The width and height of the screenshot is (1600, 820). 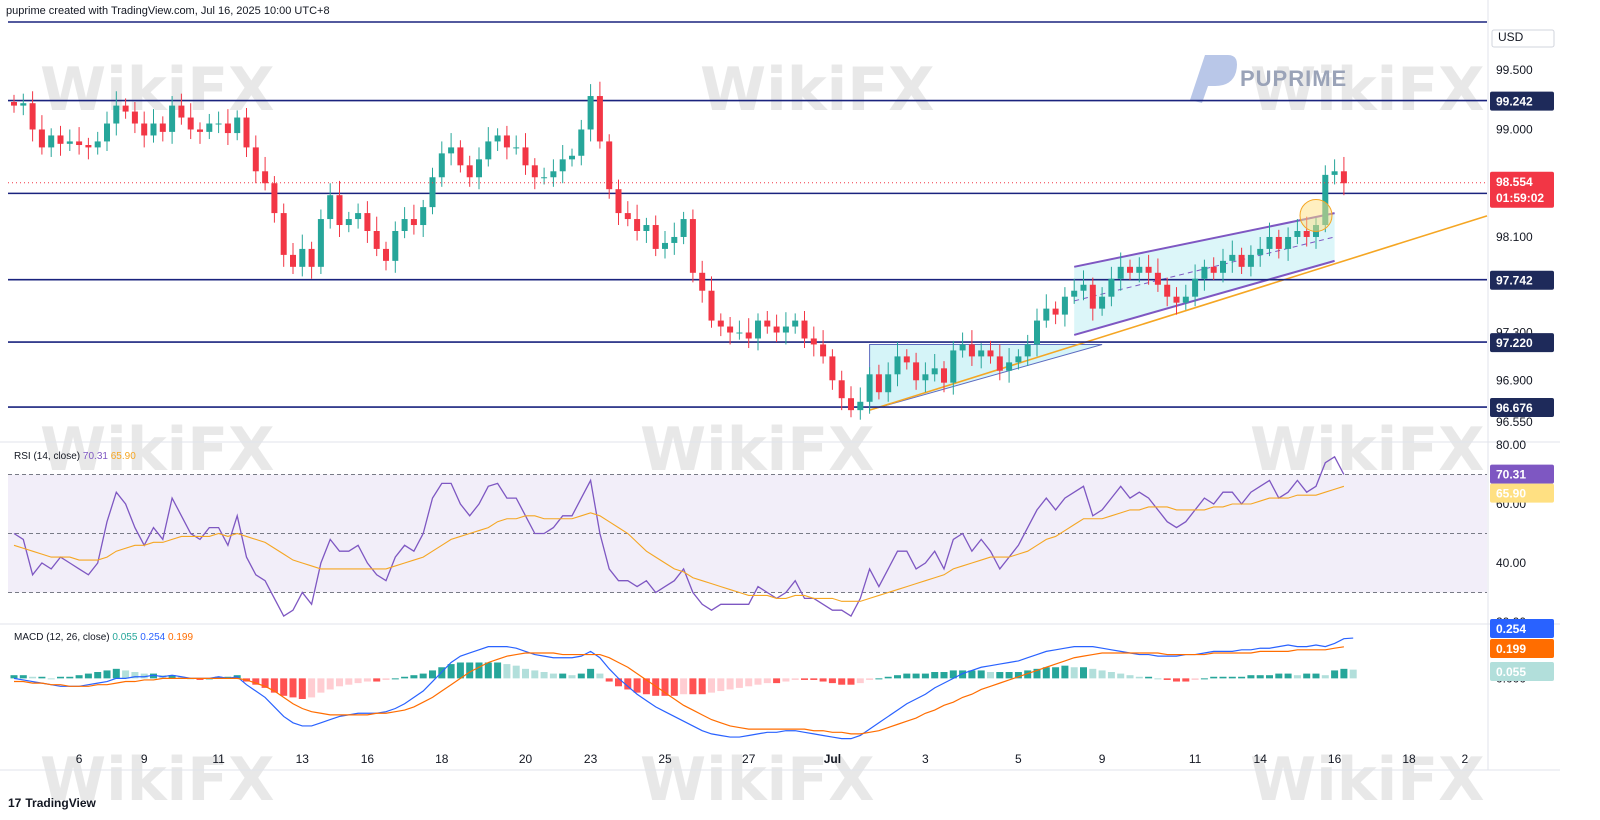 What do you see at coordinates (679, 543) in the screenshot?
I see `rsi-ma-line` at bounding box center [679, 543].